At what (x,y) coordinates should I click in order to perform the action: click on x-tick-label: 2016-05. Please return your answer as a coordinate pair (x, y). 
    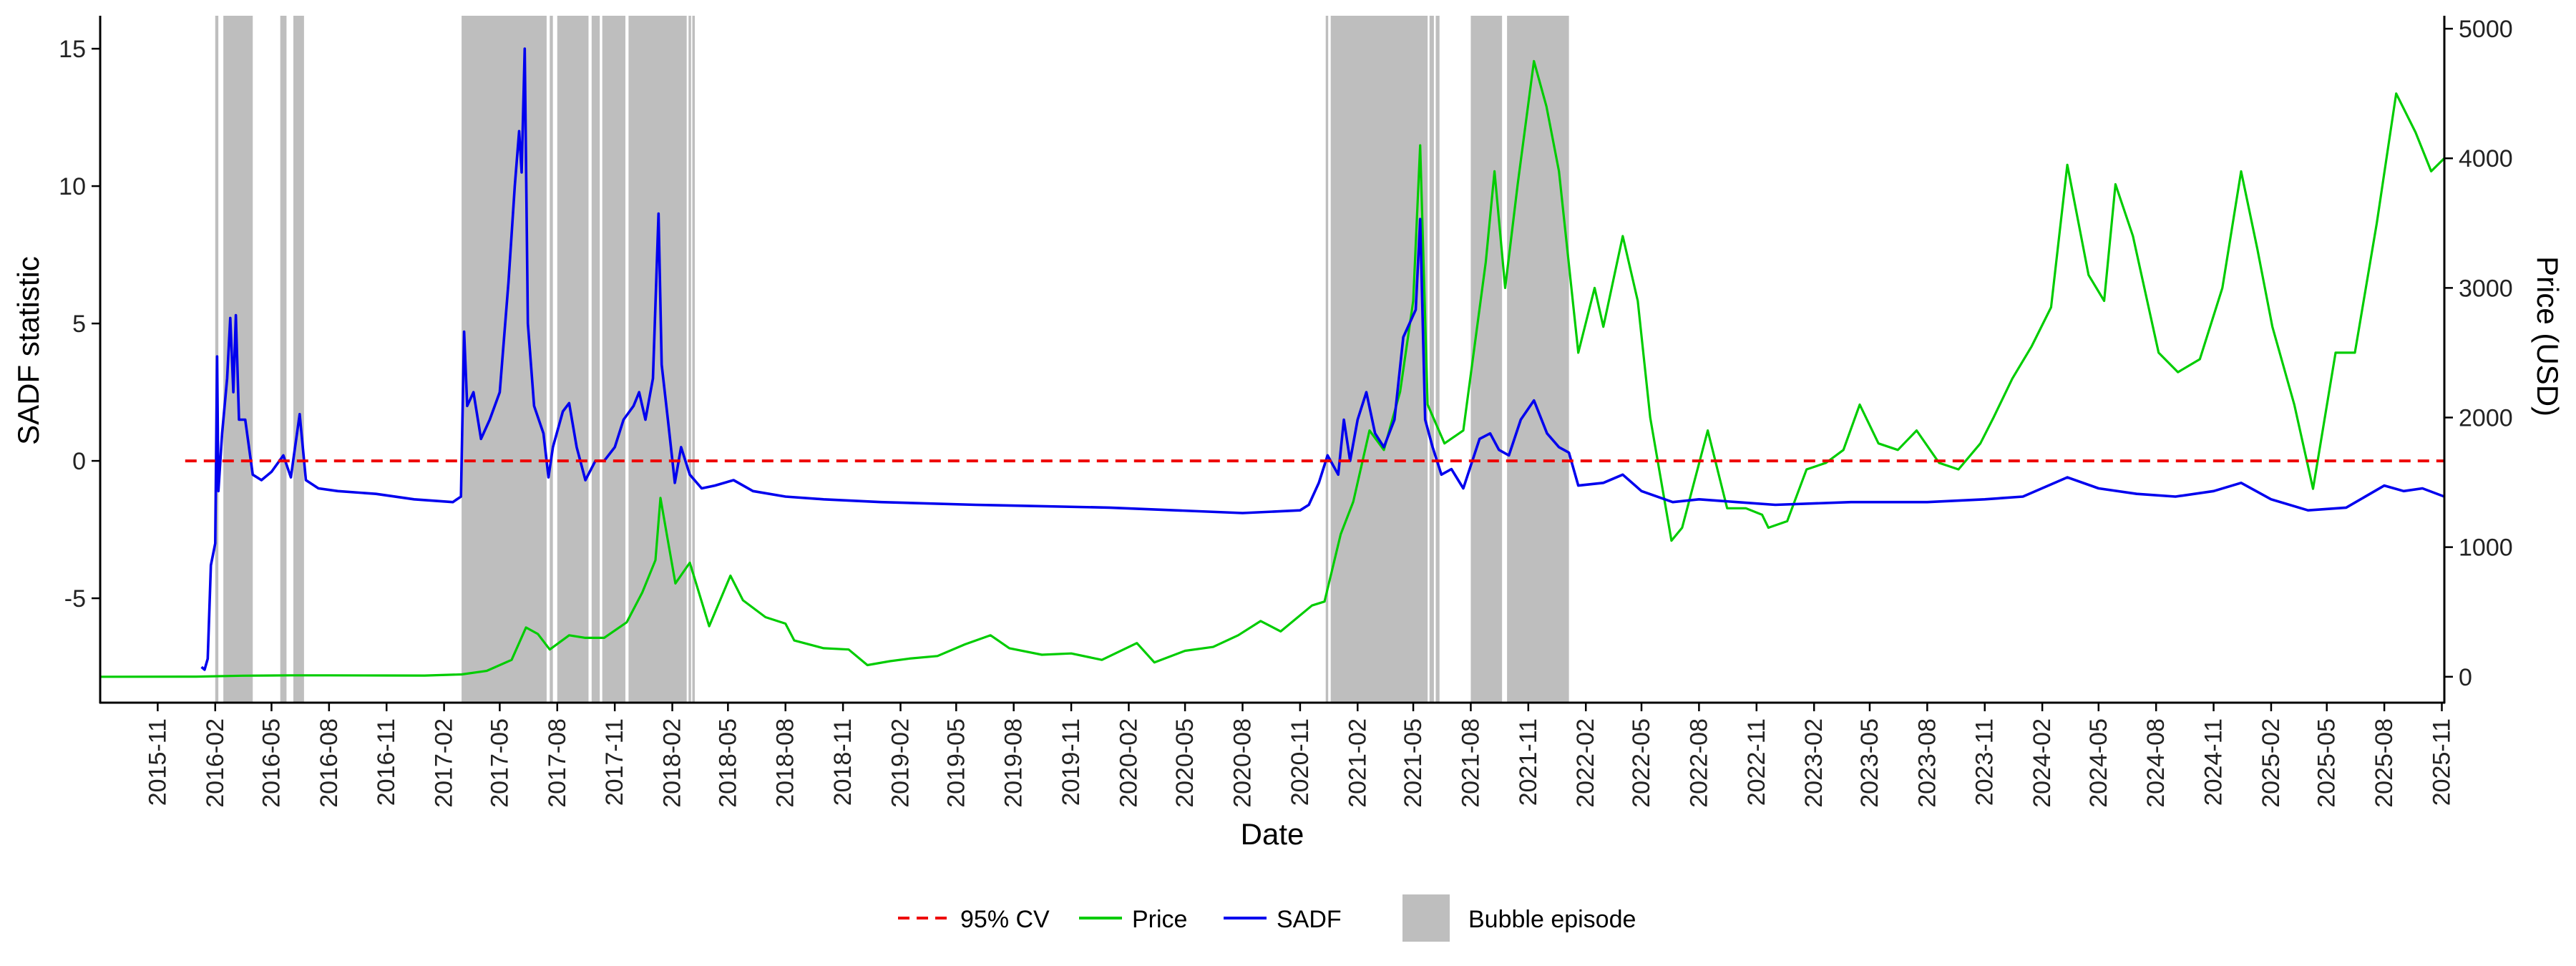
    Looking at the image, I should click on (271, 763).